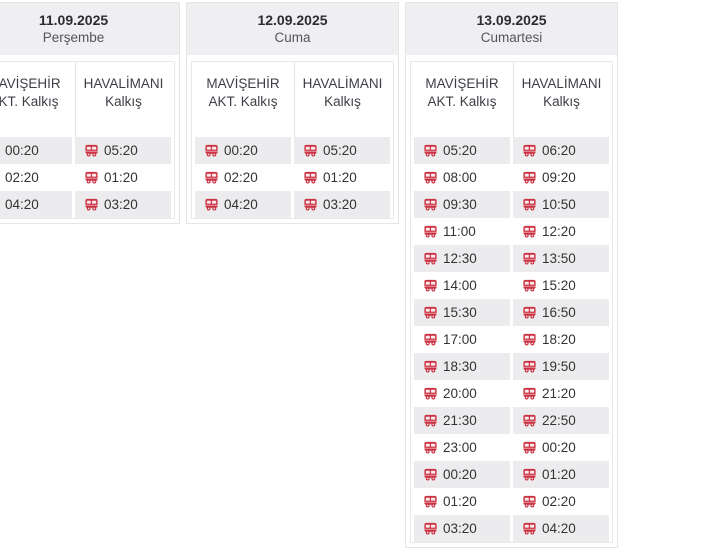  What do you see at coordinates (511, 528) in the screenshot?
I see `timetable-row: 03:20 04:20` at bounding box center [511, 528].